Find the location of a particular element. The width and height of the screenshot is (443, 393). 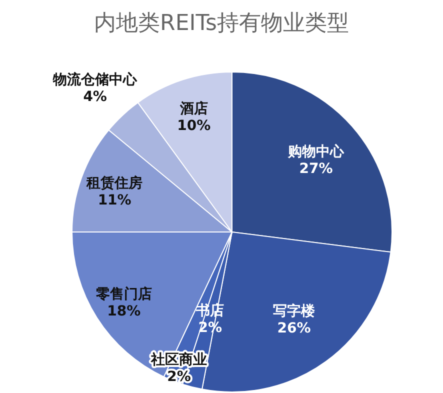

title: 内地类REITs持有物业类型 is located at coordinates (221, 23).